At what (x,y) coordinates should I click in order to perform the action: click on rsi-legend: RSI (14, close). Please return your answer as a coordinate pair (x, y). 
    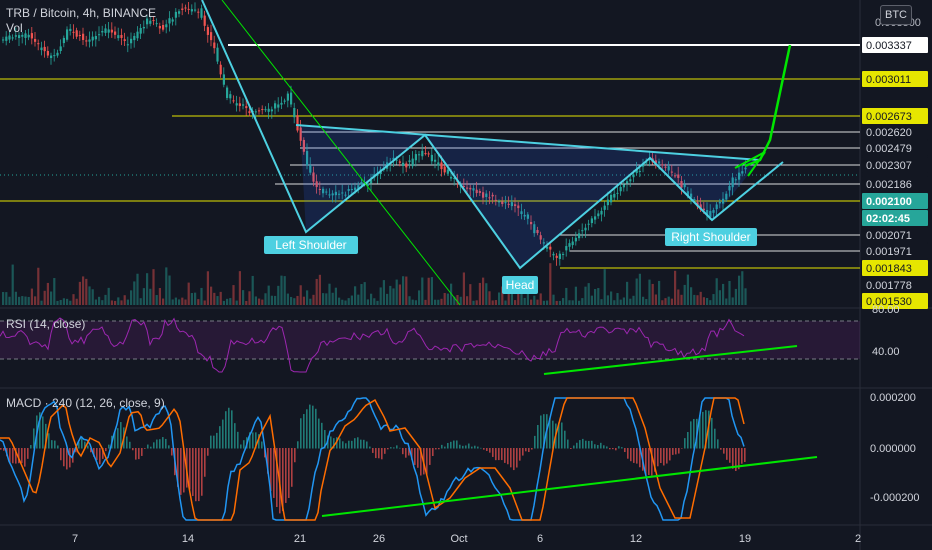
    Looking at the image, I should click on (46, 324).